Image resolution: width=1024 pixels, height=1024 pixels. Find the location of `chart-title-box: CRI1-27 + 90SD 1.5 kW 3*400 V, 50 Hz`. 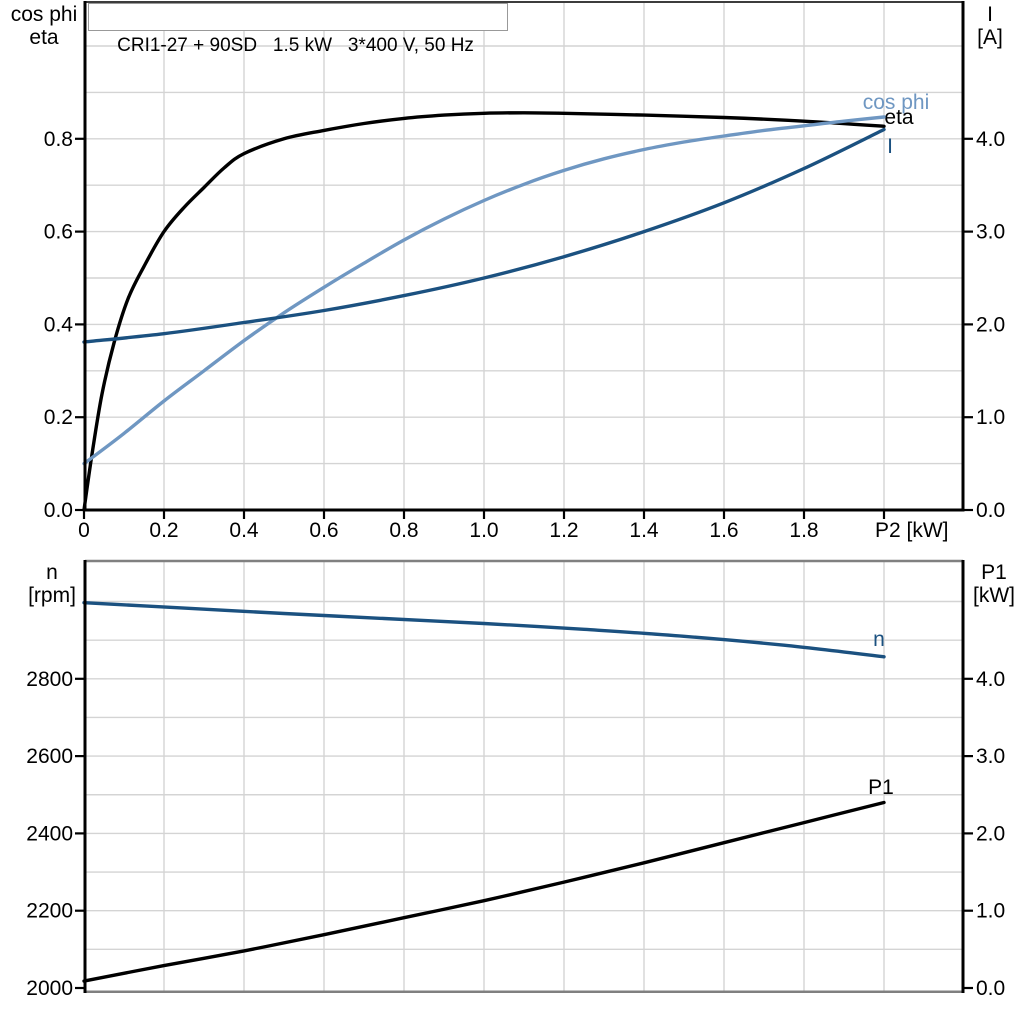

chart-title-box: CRI1-27 + 90SD 1.5 kW 3*400 V, 50 Hz is located at coordinates (298, 29).